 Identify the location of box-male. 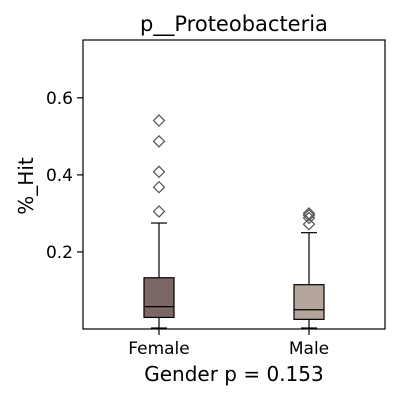
(309, 302).